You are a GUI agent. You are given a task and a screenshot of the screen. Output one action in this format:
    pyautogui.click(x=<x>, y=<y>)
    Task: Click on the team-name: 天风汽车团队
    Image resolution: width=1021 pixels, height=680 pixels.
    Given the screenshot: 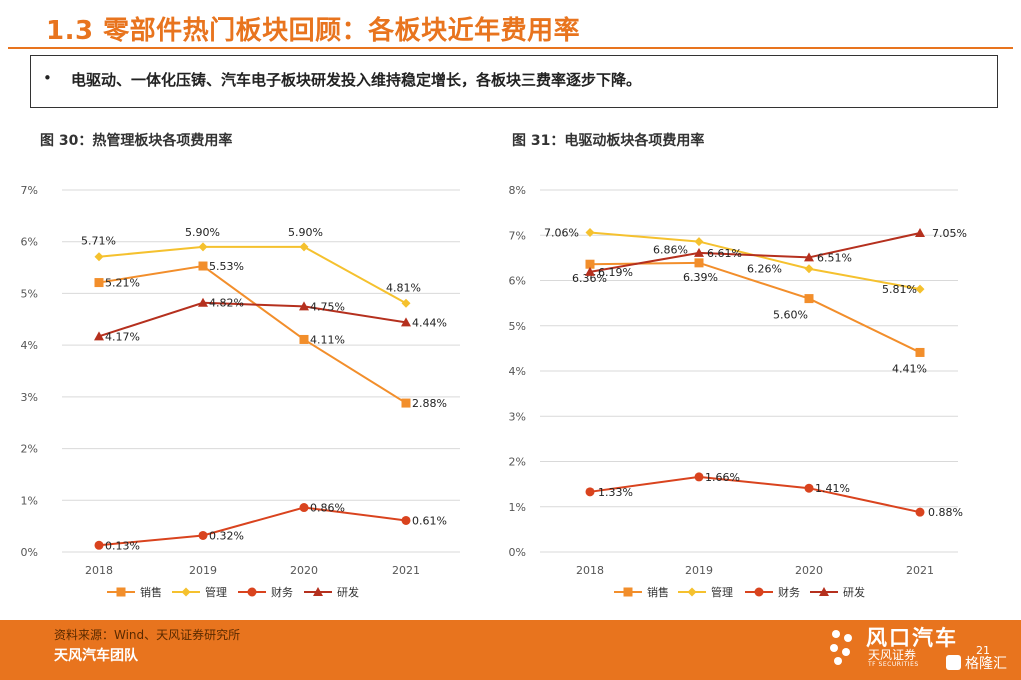 What is the action you would take?
    pyautogui.click(x=96, y=656)
    